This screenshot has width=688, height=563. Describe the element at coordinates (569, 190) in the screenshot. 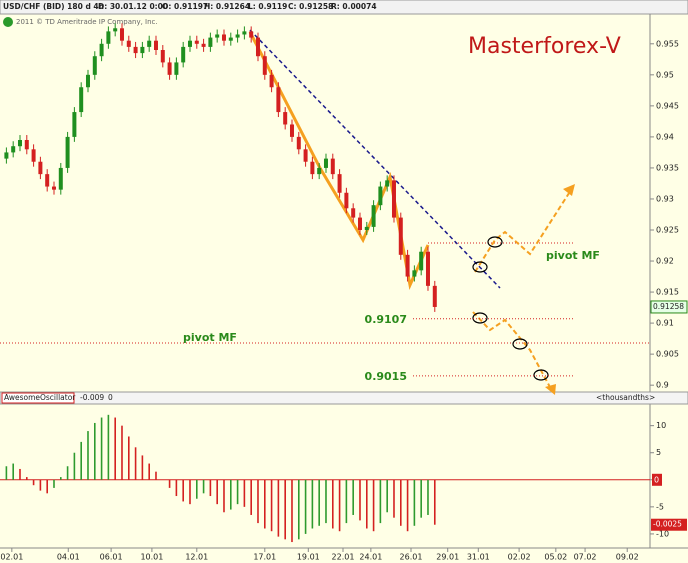

I see `arrow-up` at that location.